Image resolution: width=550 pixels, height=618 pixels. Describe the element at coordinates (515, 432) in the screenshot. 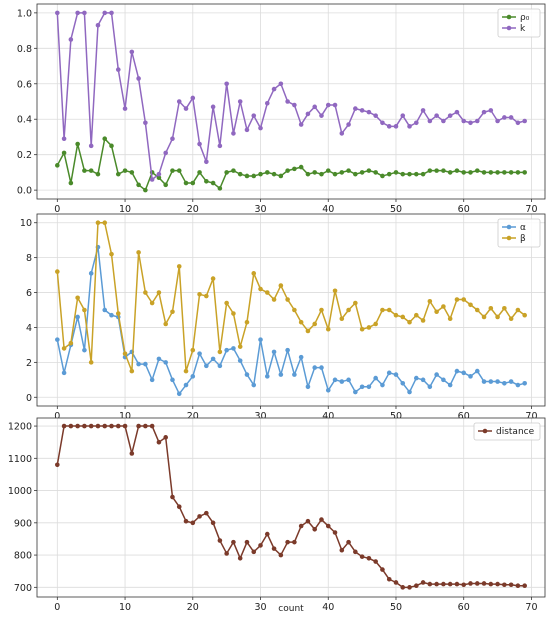

I see `legend-label: distance` at that location.